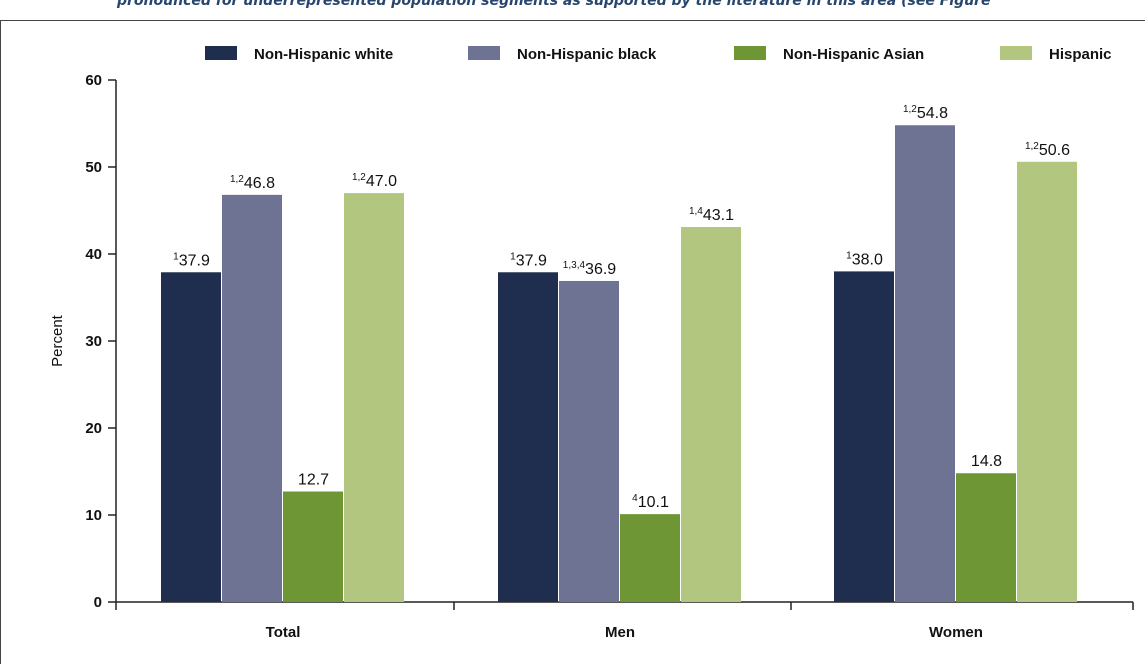 This screenshot has width=1145, height=664. Describe the element at coordinates (653, 502) in the screenshot. I see `data-label-value: 10.1` at that location.